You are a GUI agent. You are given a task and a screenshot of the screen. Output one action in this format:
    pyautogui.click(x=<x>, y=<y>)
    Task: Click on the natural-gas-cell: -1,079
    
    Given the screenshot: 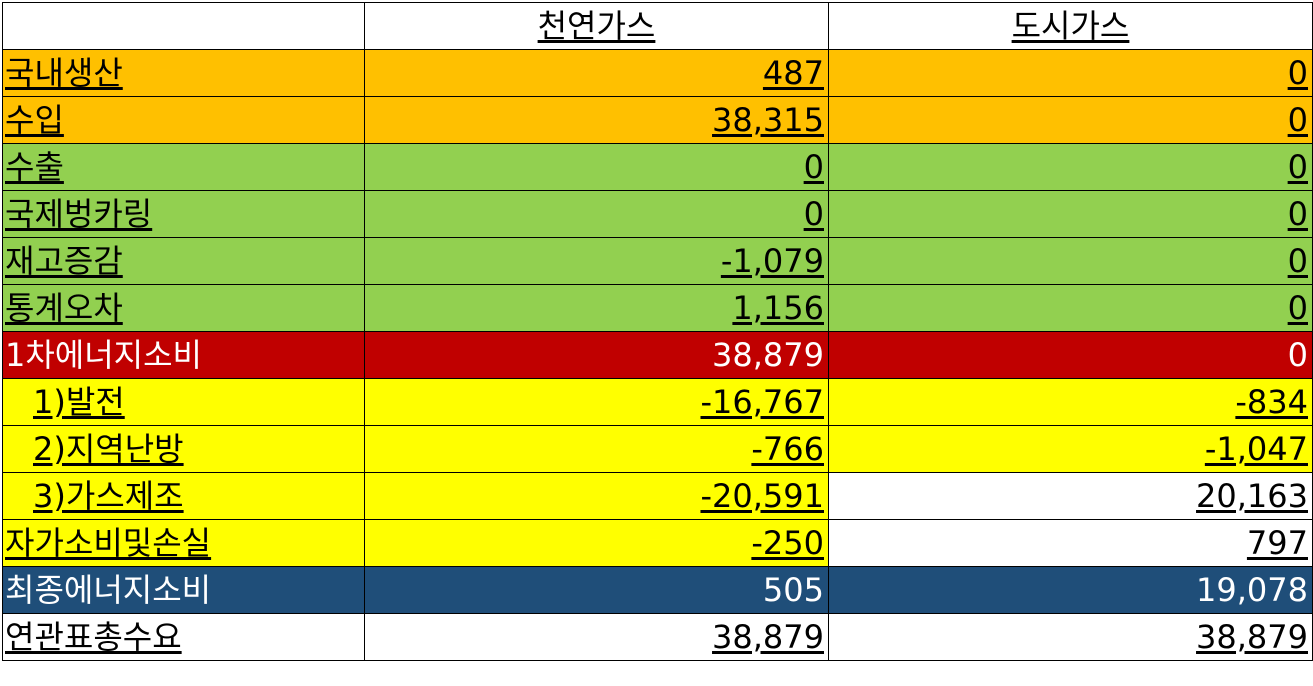 What is the action you would take?
    pyautogui.click(x=596, y=261)
    